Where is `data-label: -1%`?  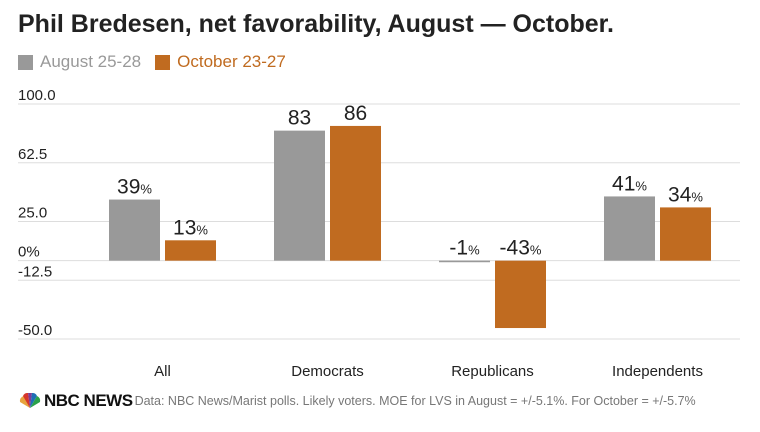
data-label: -1% is located at coordinates (464, 248).